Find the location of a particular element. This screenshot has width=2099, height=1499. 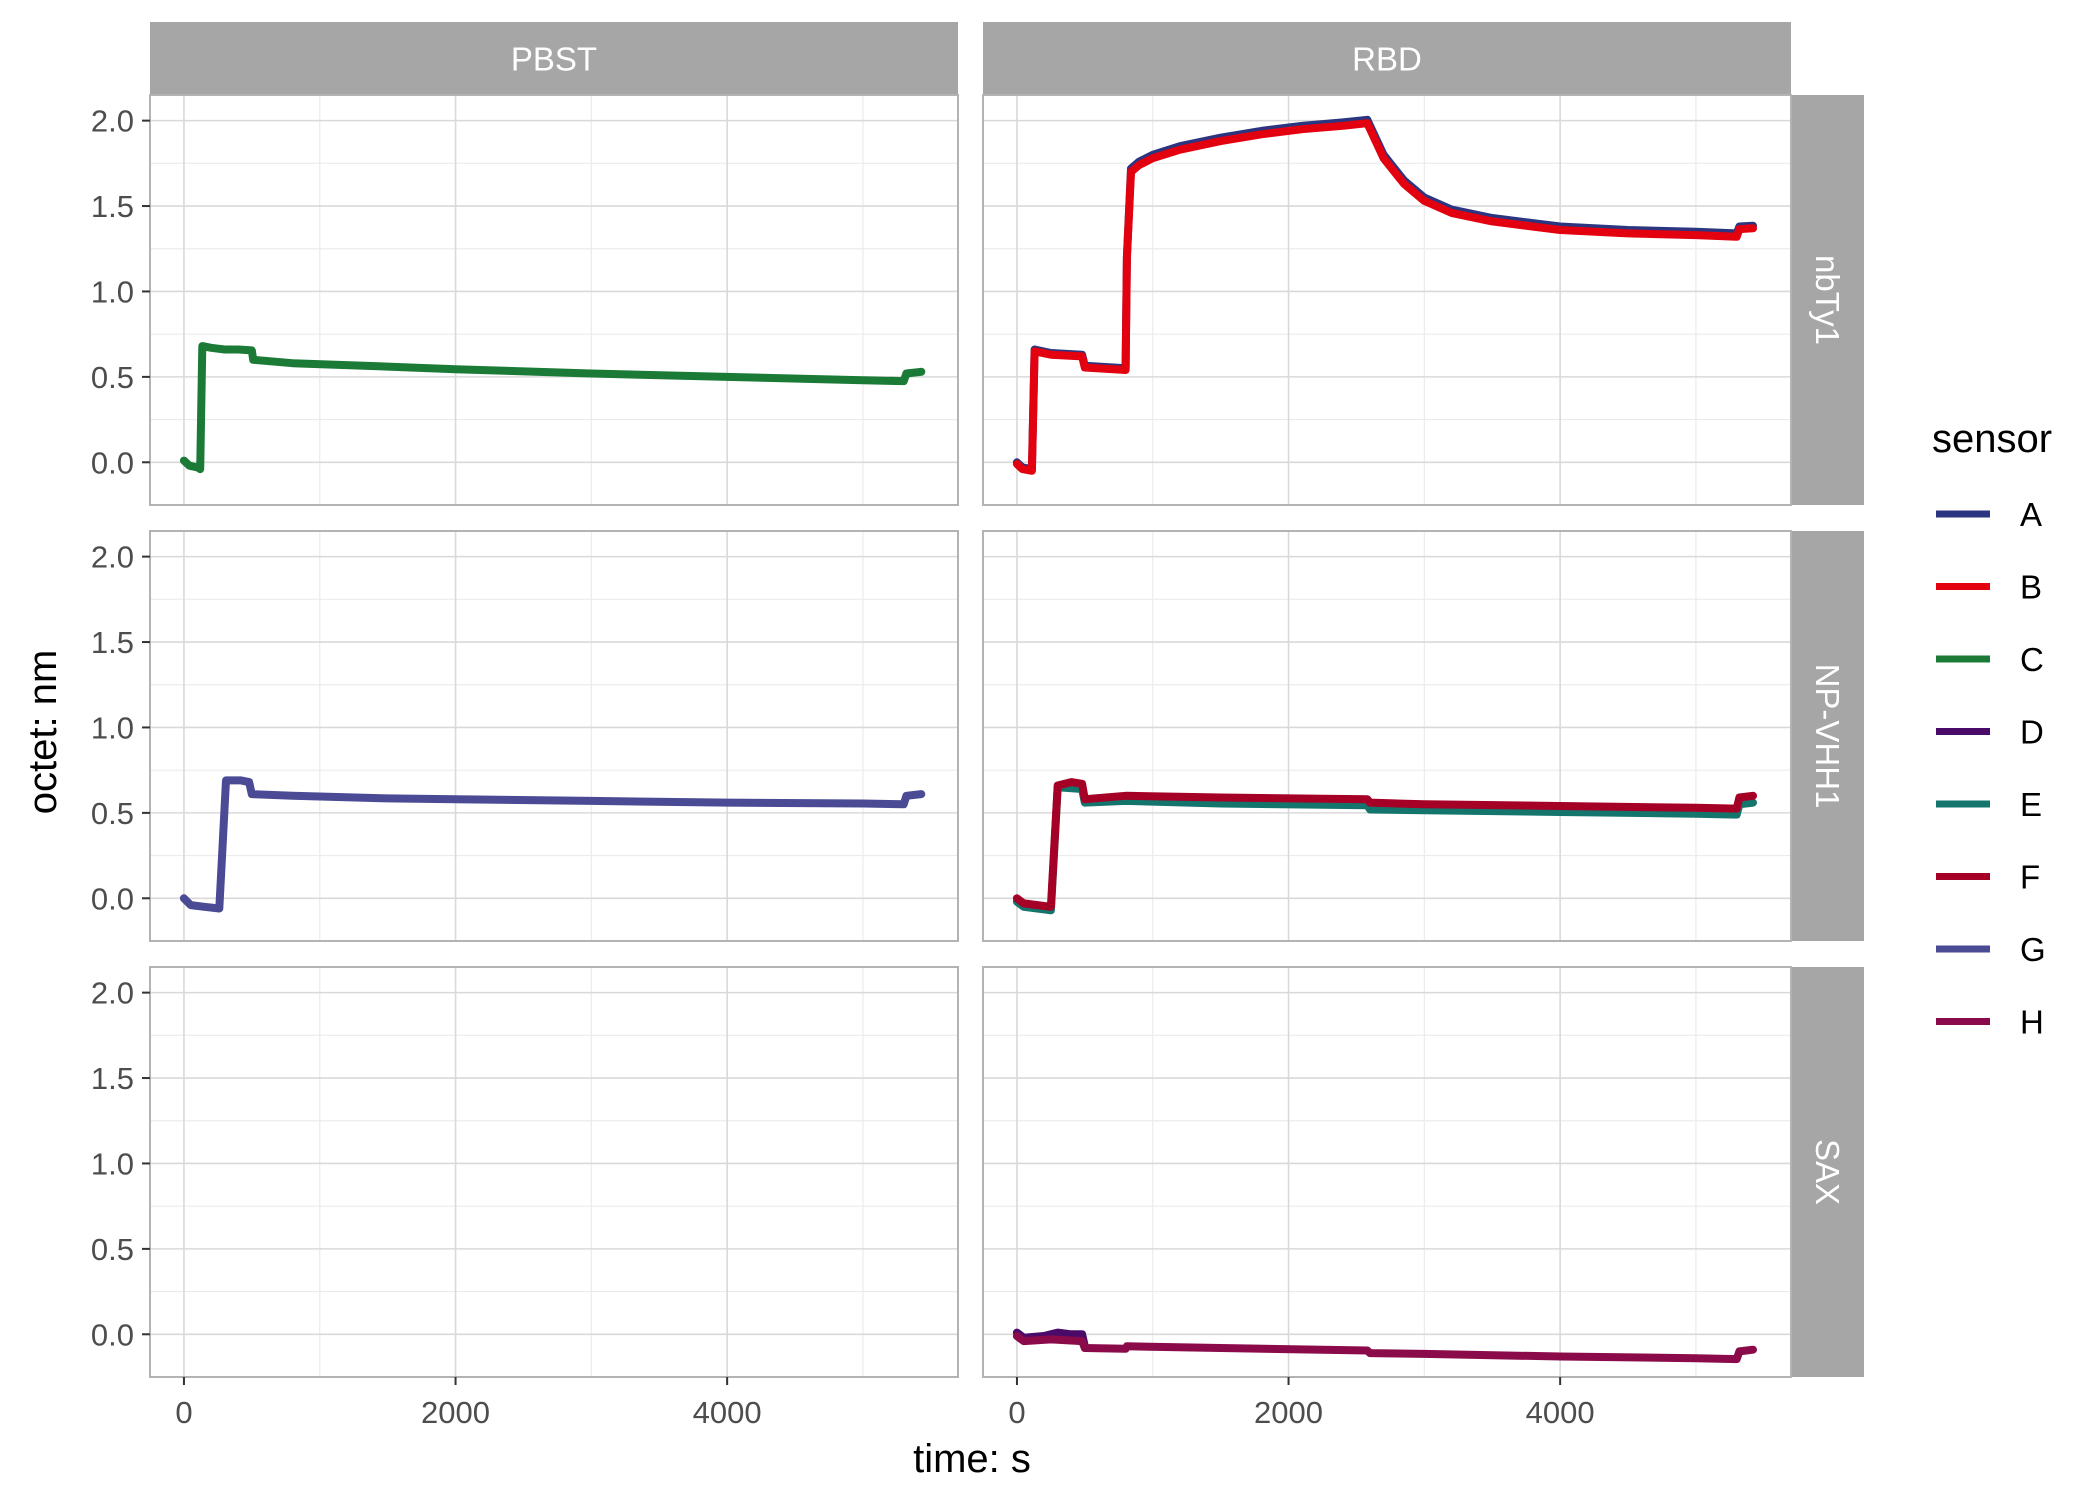

column-strip-label: PBST is located at coordinates (554, 59).